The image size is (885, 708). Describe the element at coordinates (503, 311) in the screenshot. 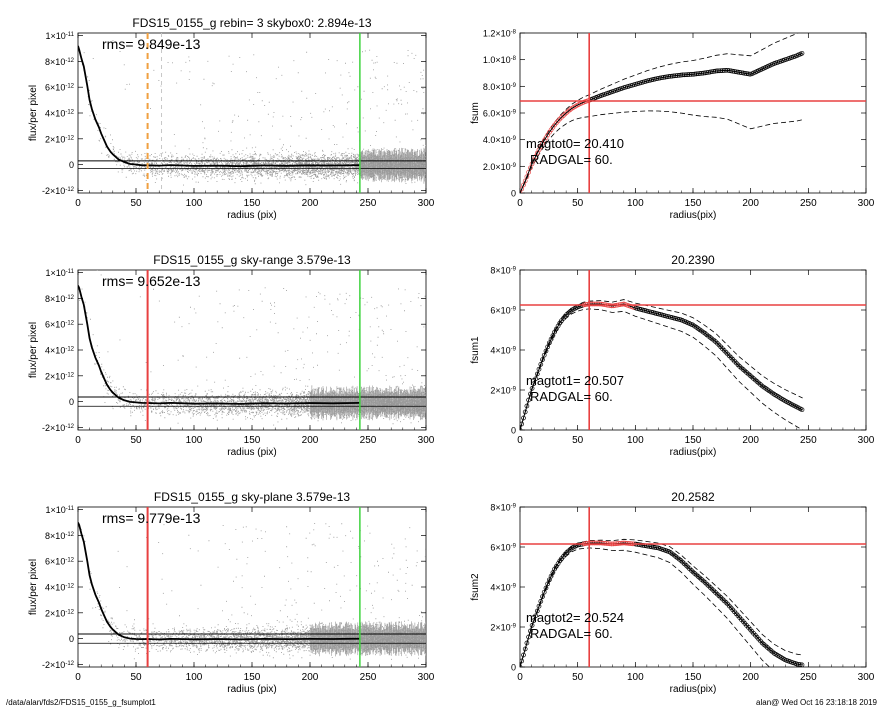

I see `y-tick-label: 6×10⁻⁹` at that location.